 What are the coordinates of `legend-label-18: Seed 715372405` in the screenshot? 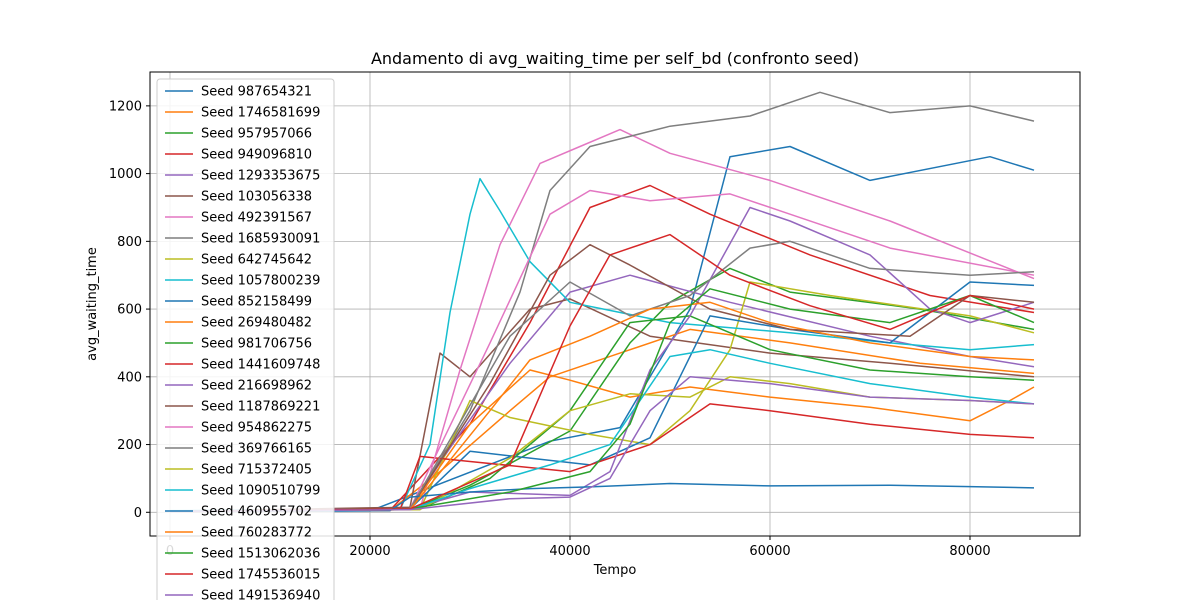 It's located at (256, 470).